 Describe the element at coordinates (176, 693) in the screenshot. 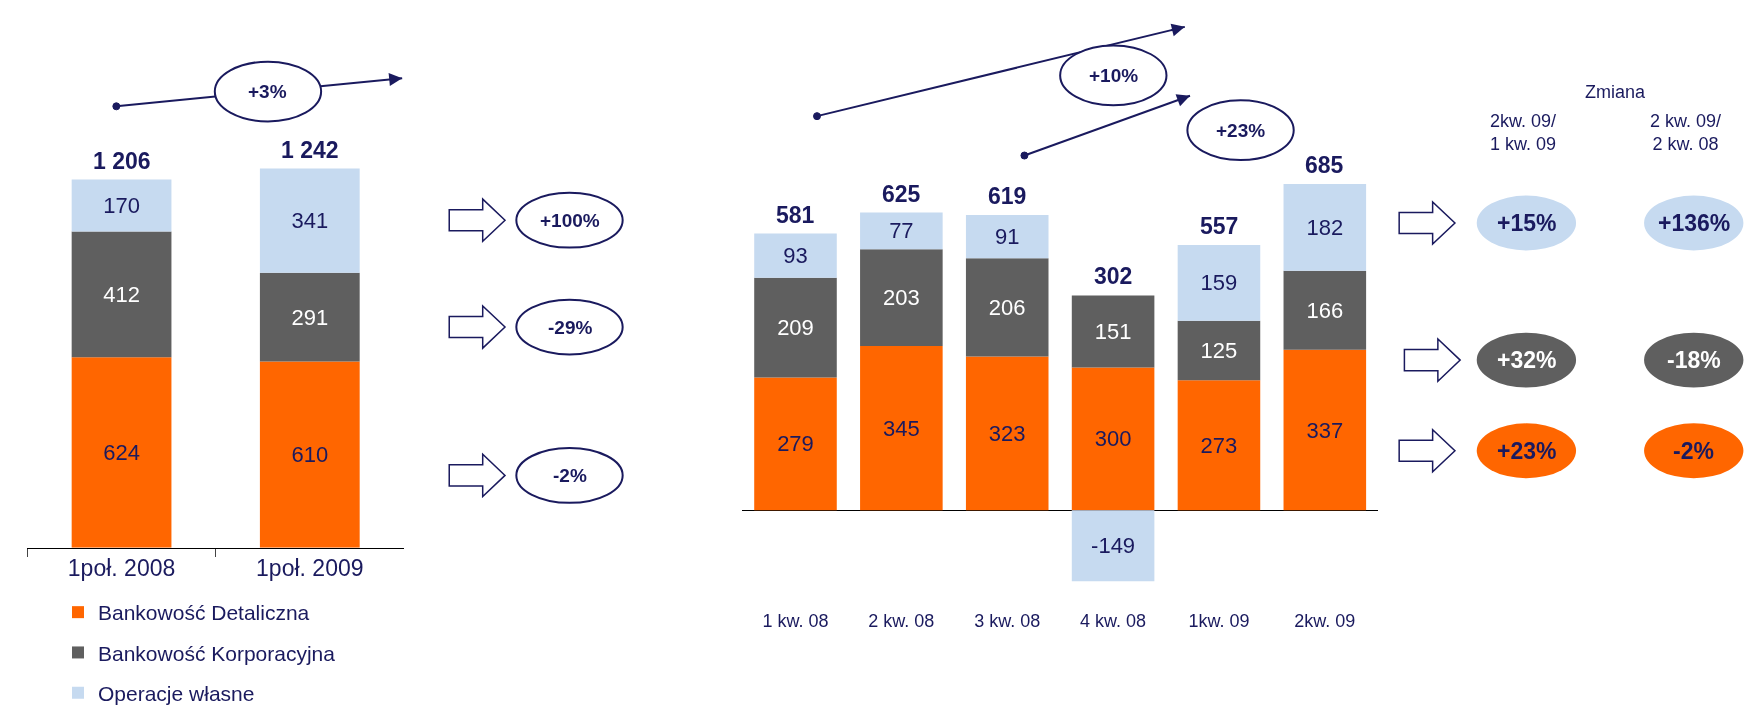

I see `legend-label: Operacje własne` at that location.